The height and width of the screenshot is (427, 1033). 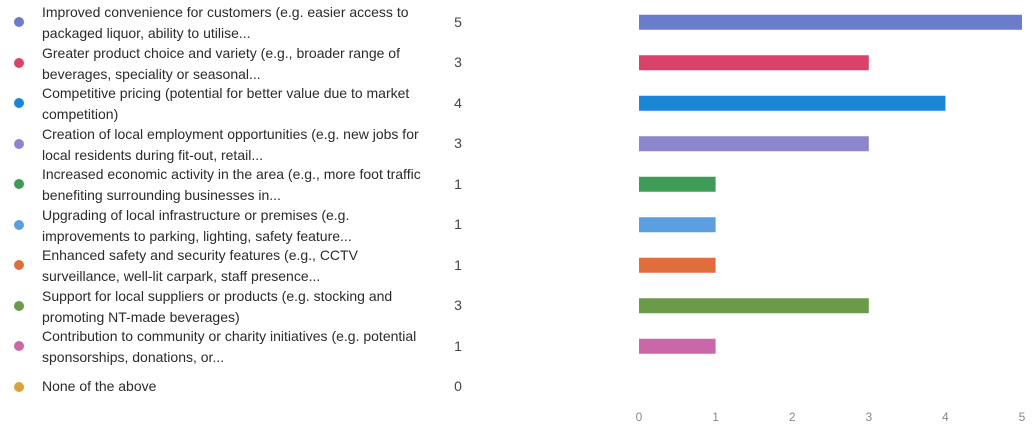 What do you see at coordinates (240, 387) in the screenshot?
I see `legend-item: None of the above 0` at bounding box center [240, 387].